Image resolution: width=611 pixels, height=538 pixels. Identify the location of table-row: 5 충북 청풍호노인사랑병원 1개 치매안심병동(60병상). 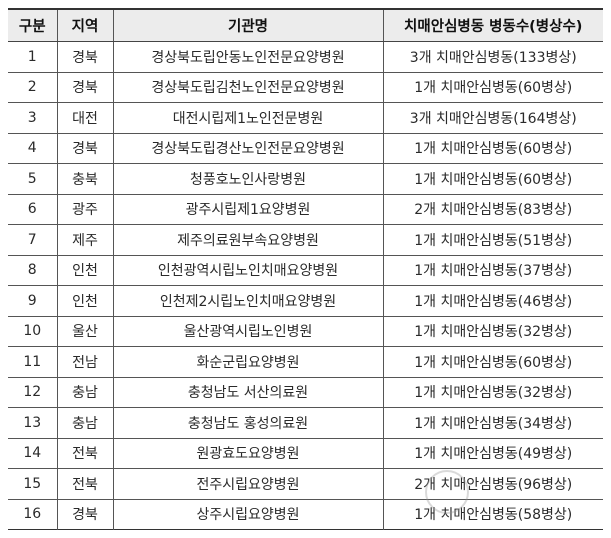
(305, 178).